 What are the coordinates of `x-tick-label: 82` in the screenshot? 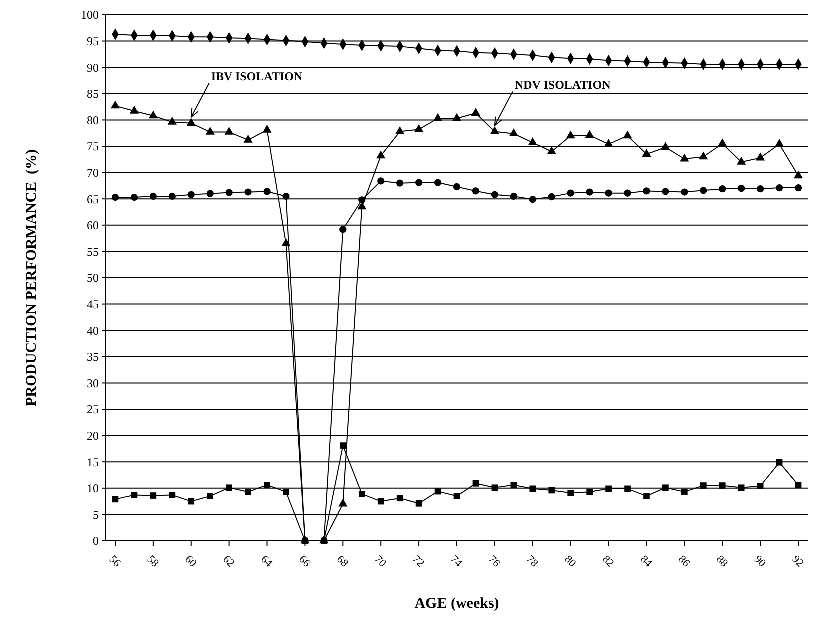 It's located at (608, 561).